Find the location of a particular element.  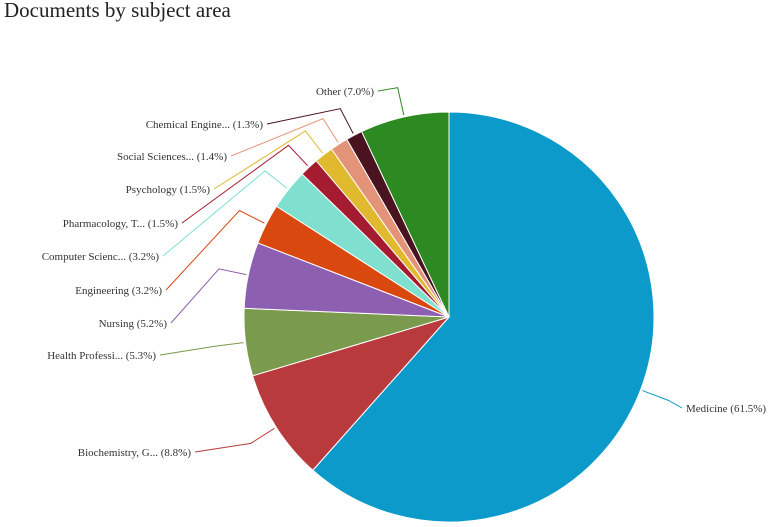

slice-label-3: Nursing (5.2%) is located at coordinates (133, 324).